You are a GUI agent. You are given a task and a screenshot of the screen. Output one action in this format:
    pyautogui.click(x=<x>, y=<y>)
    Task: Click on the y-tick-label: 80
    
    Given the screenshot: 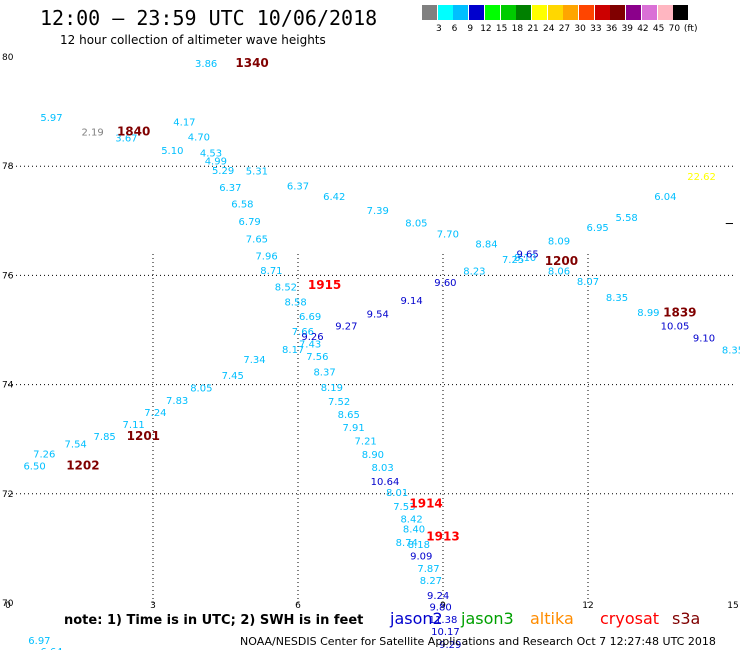 What is the action you would take?
    pyautogui.click(x=8, y=58)
    